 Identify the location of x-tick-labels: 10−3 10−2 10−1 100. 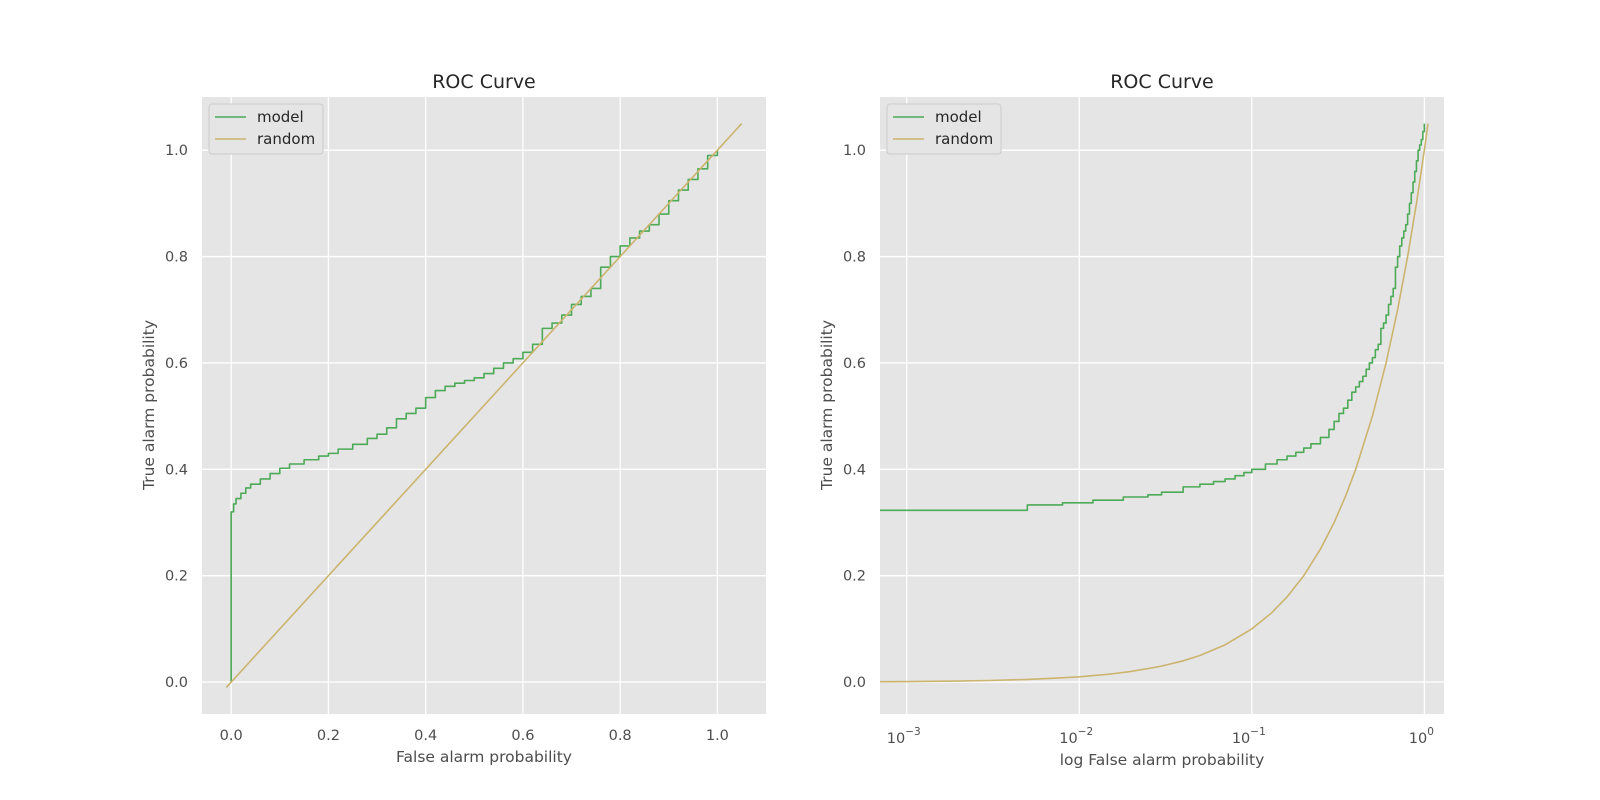
(1160, 736).